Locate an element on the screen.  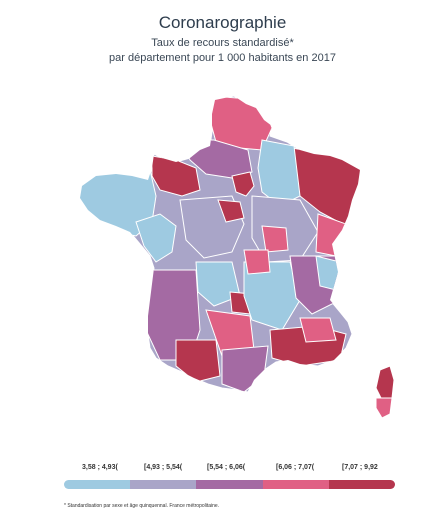
legend-label-class-2: [4,93 ; 5,54( is located at coordinates (163, 467).